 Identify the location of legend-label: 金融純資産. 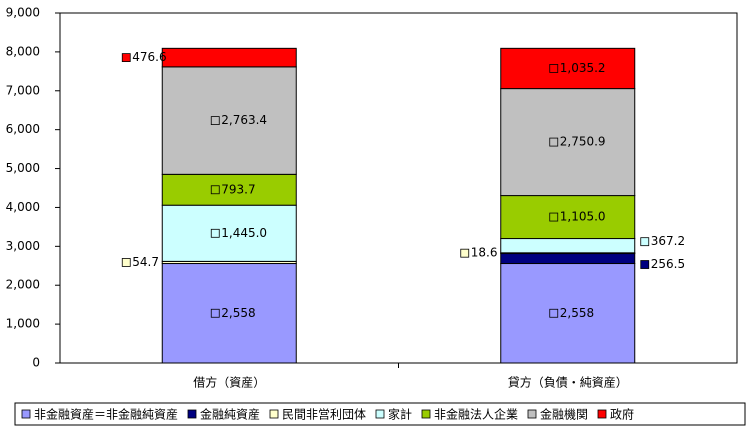
(230, 414).